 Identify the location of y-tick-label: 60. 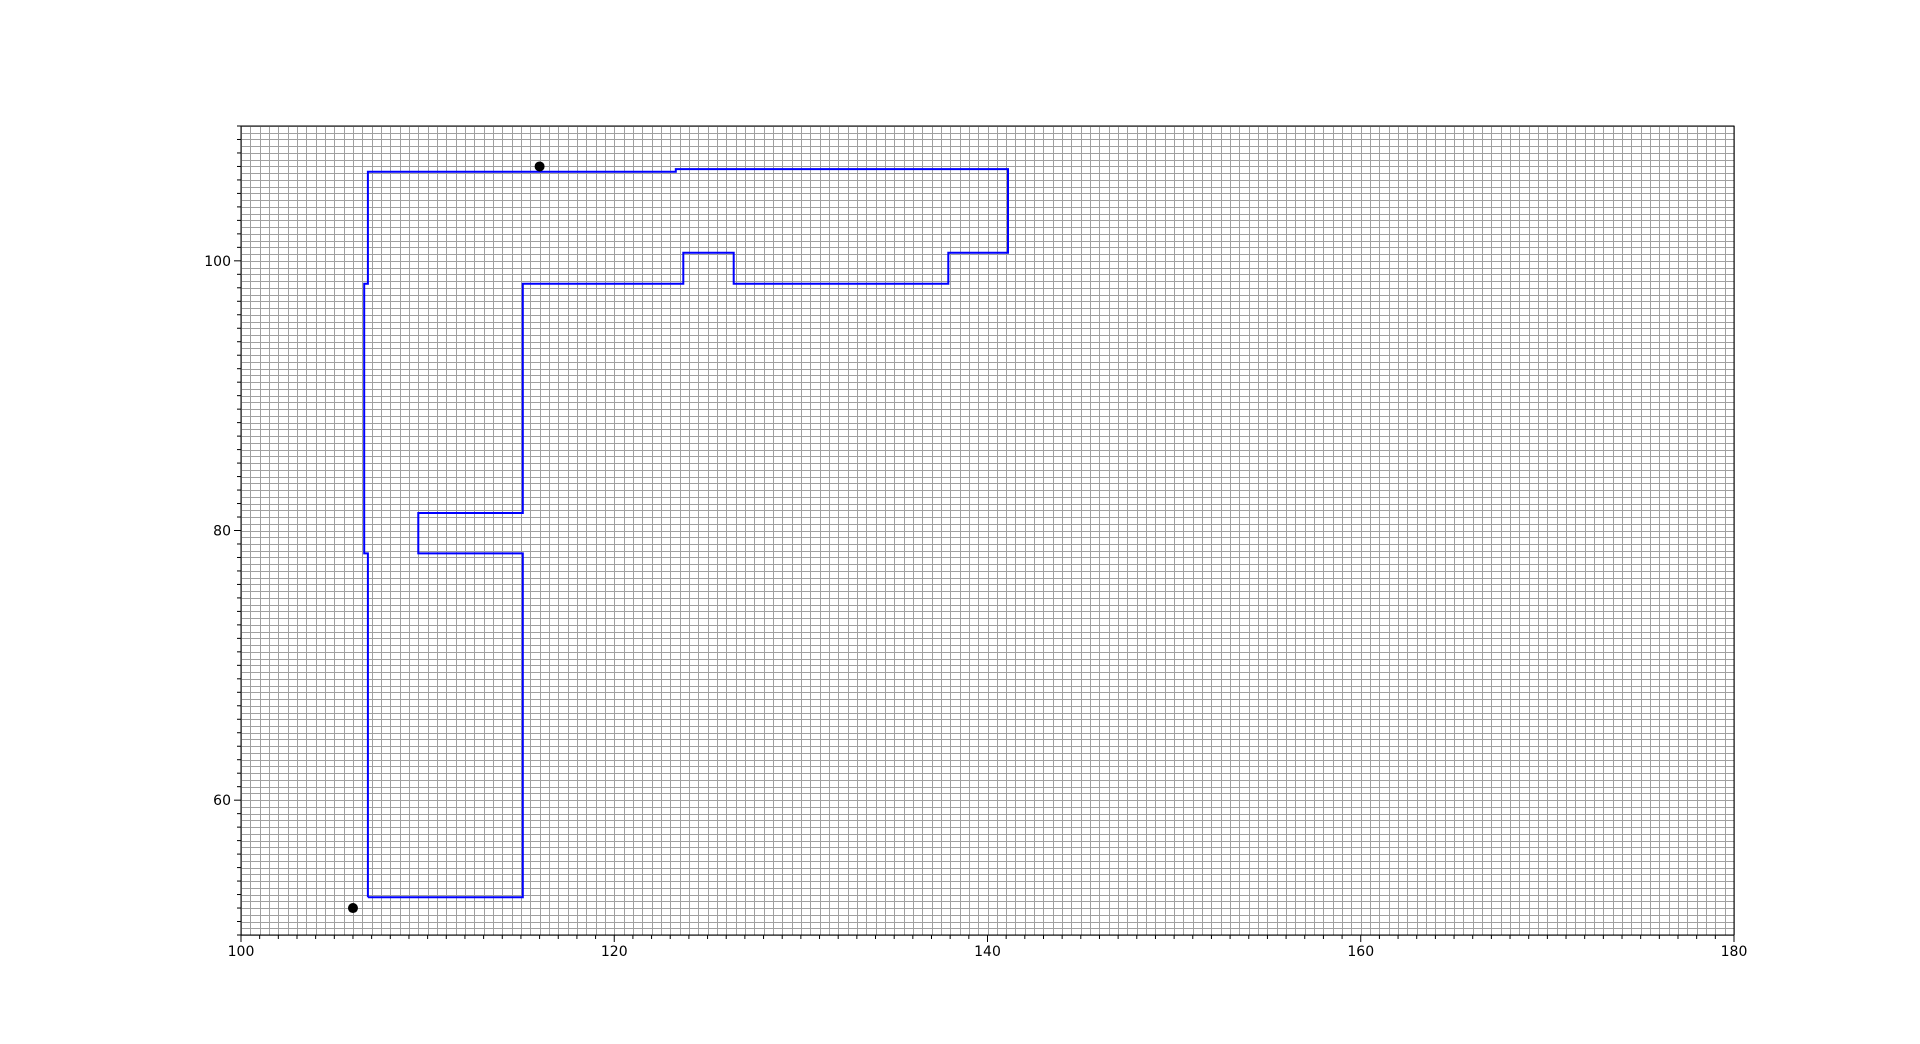
(222, 801).